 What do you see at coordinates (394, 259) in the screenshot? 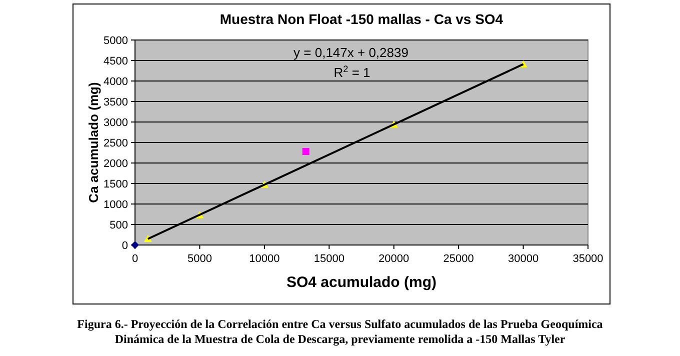
I see `x-tick-label: 20000` at bounding box center [394, 259].